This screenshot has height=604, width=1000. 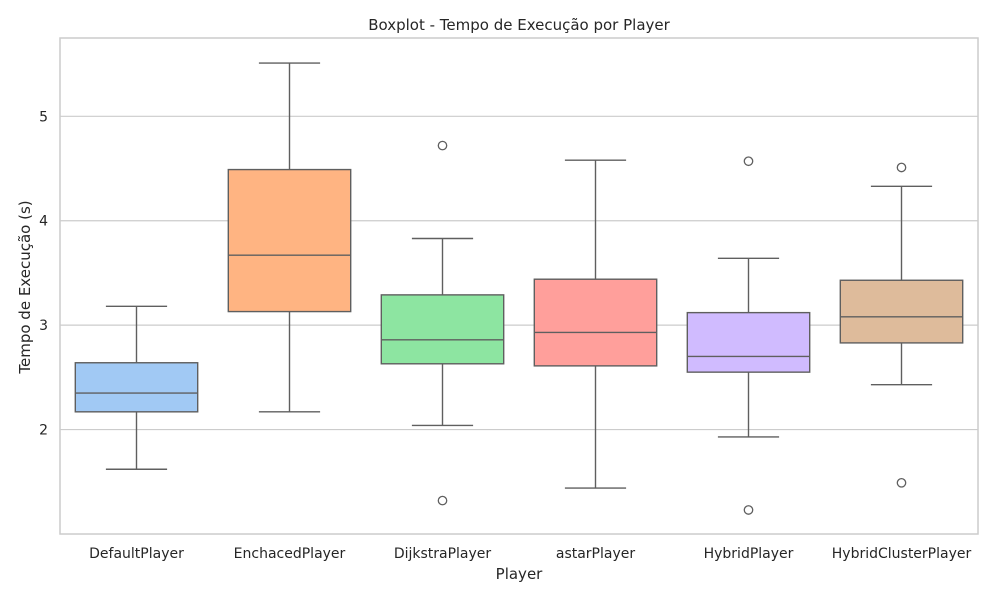 I want to click on x-tick-label: DijkstraPlayer, so click(x=443, y=554).